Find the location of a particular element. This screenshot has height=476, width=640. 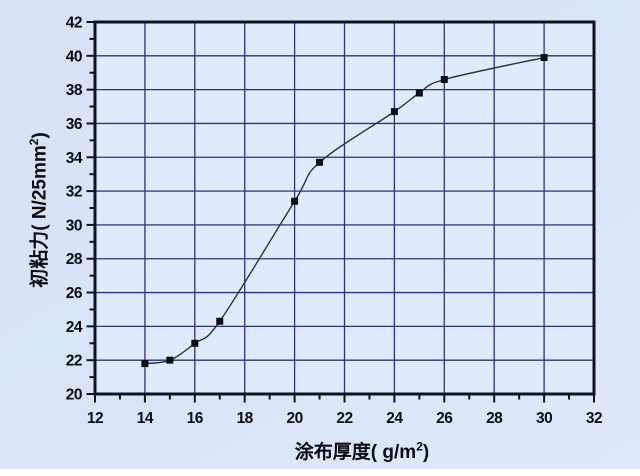

y-tick-label: 36 is located at coordinates (74, 124).